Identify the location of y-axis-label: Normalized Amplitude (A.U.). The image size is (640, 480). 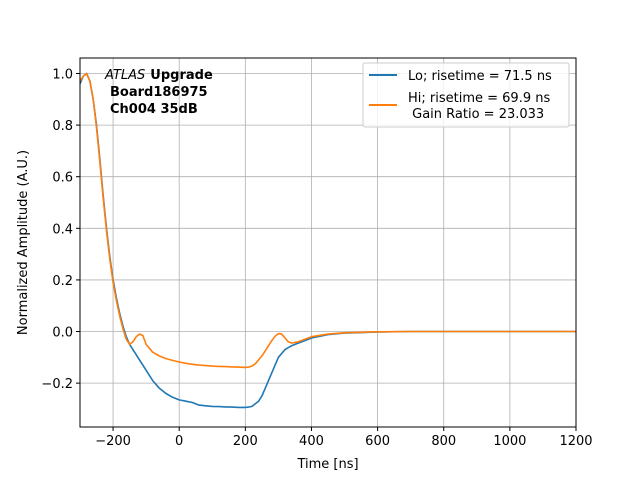
(23, 242).